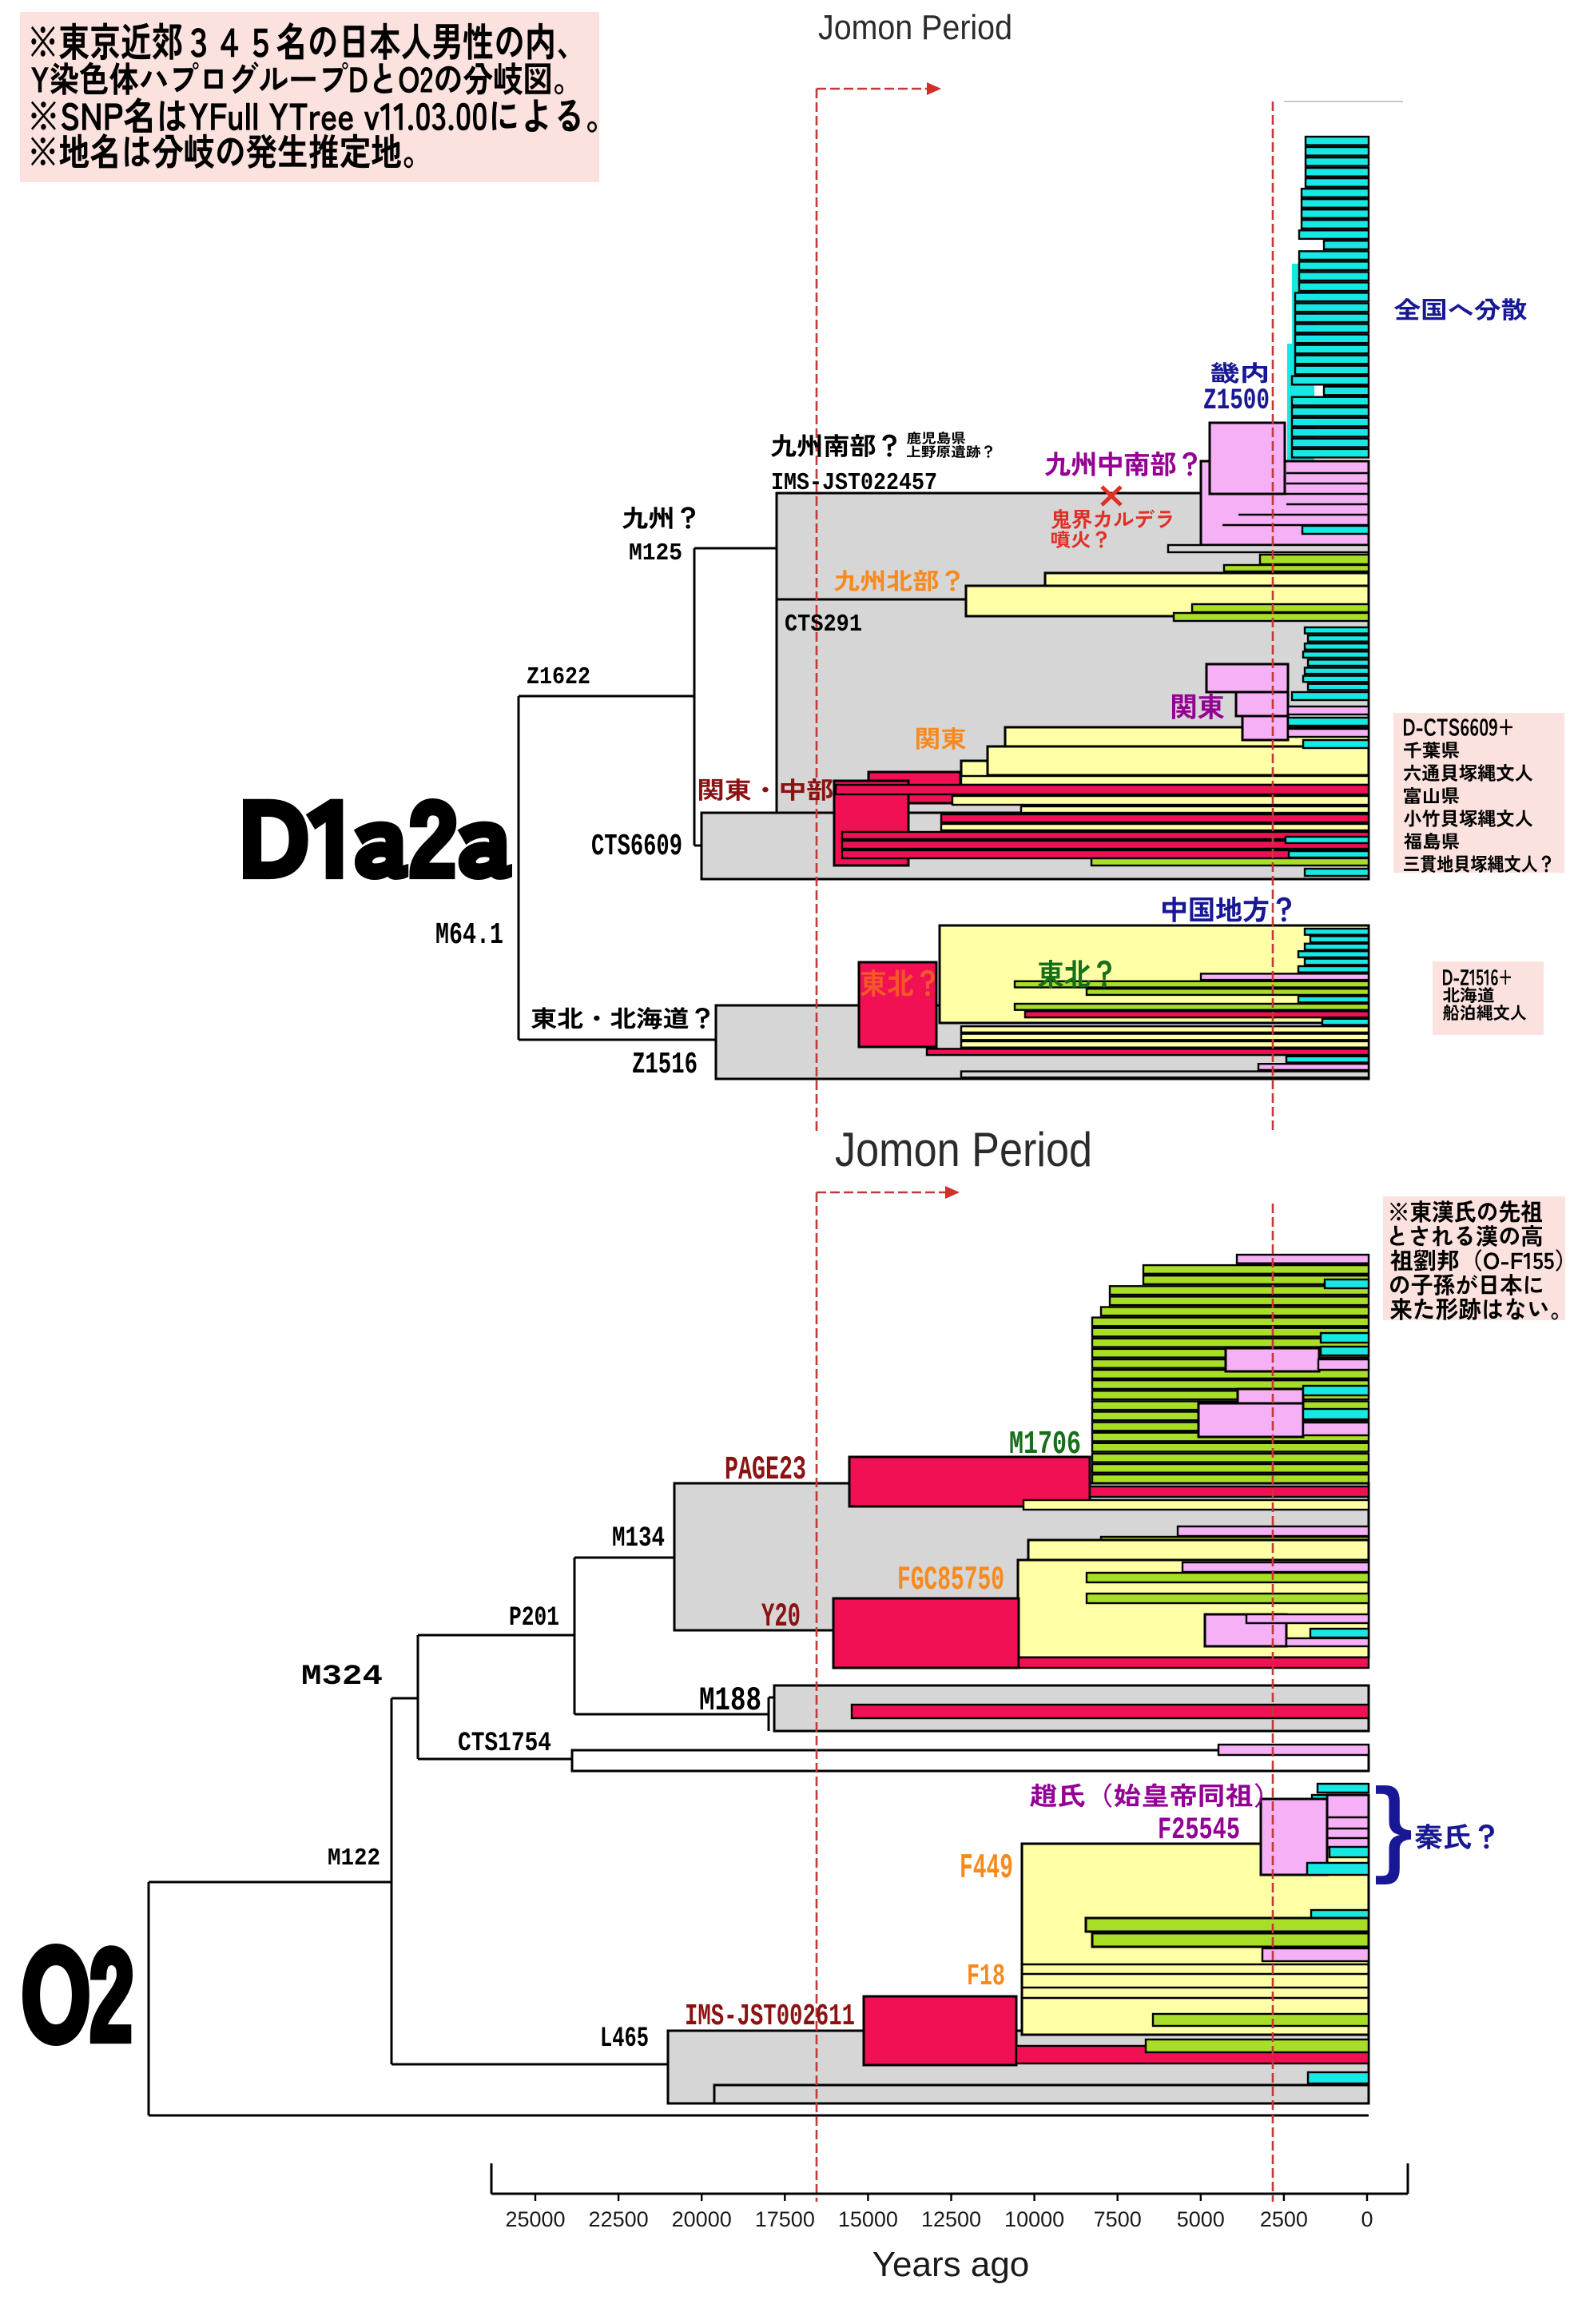 The image size is (1570, 2324). I want to click on svg-text: PAGE23, so click(765, 1470).